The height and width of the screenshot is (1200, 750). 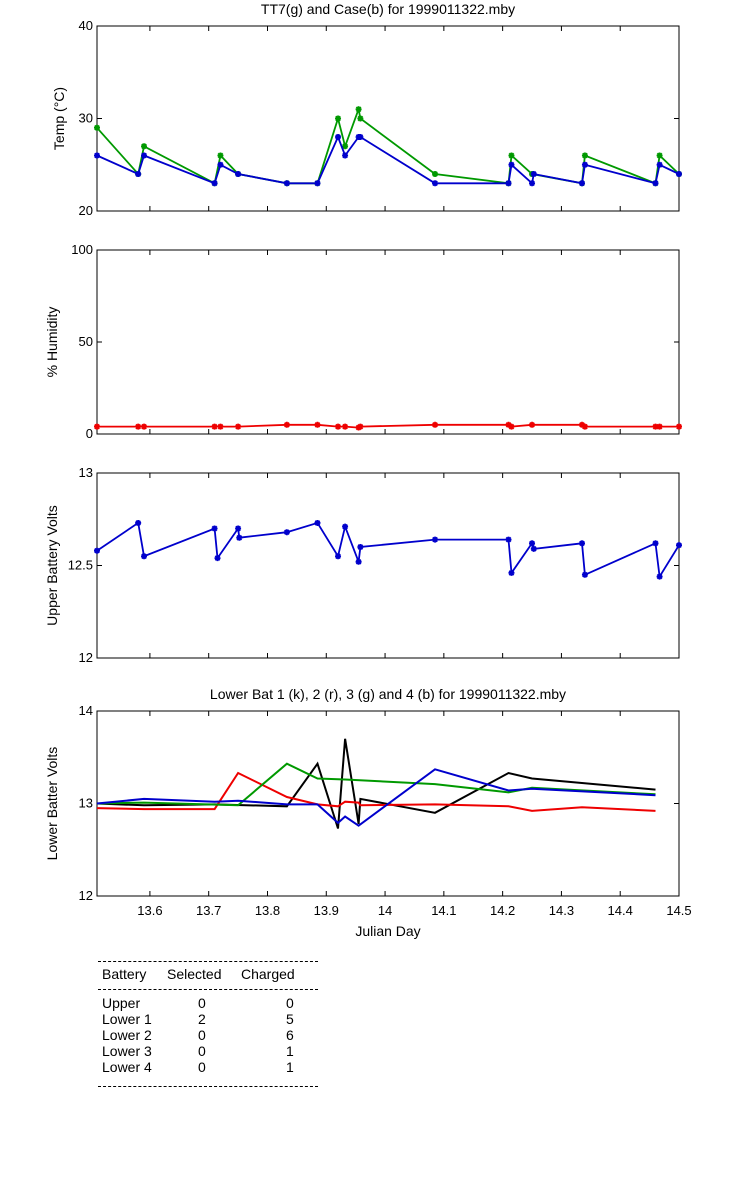 What do you see at coordinates (208, 1035) in the screenshot?
I see `table-row: Lower 2 0 6` at bounding box center [208, 1035].